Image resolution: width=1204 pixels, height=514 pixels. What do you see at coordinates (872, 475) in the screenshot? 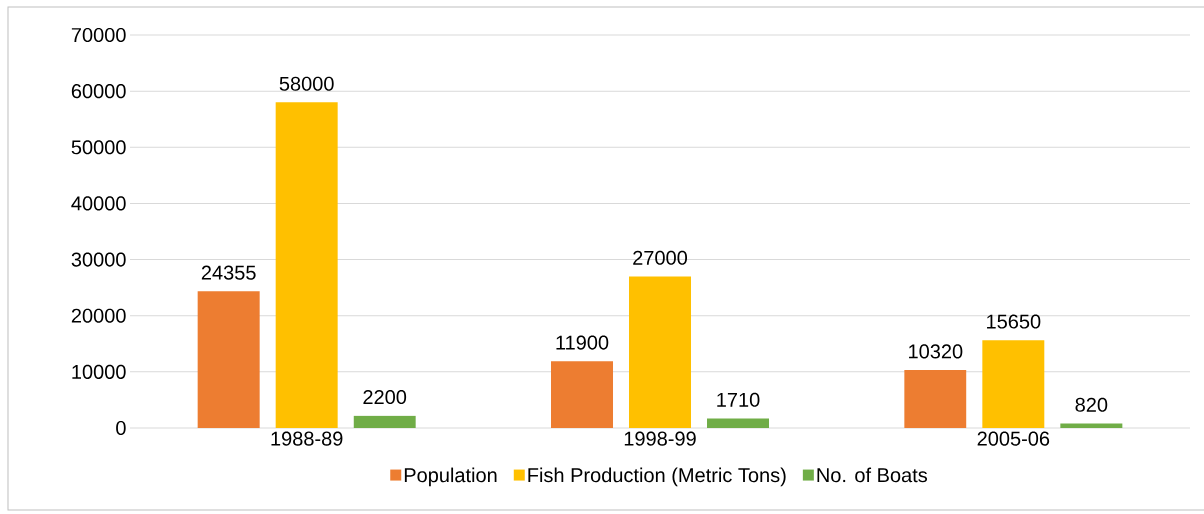
I see `legend-label: No. of Boats` at bounding box center [872, 475].